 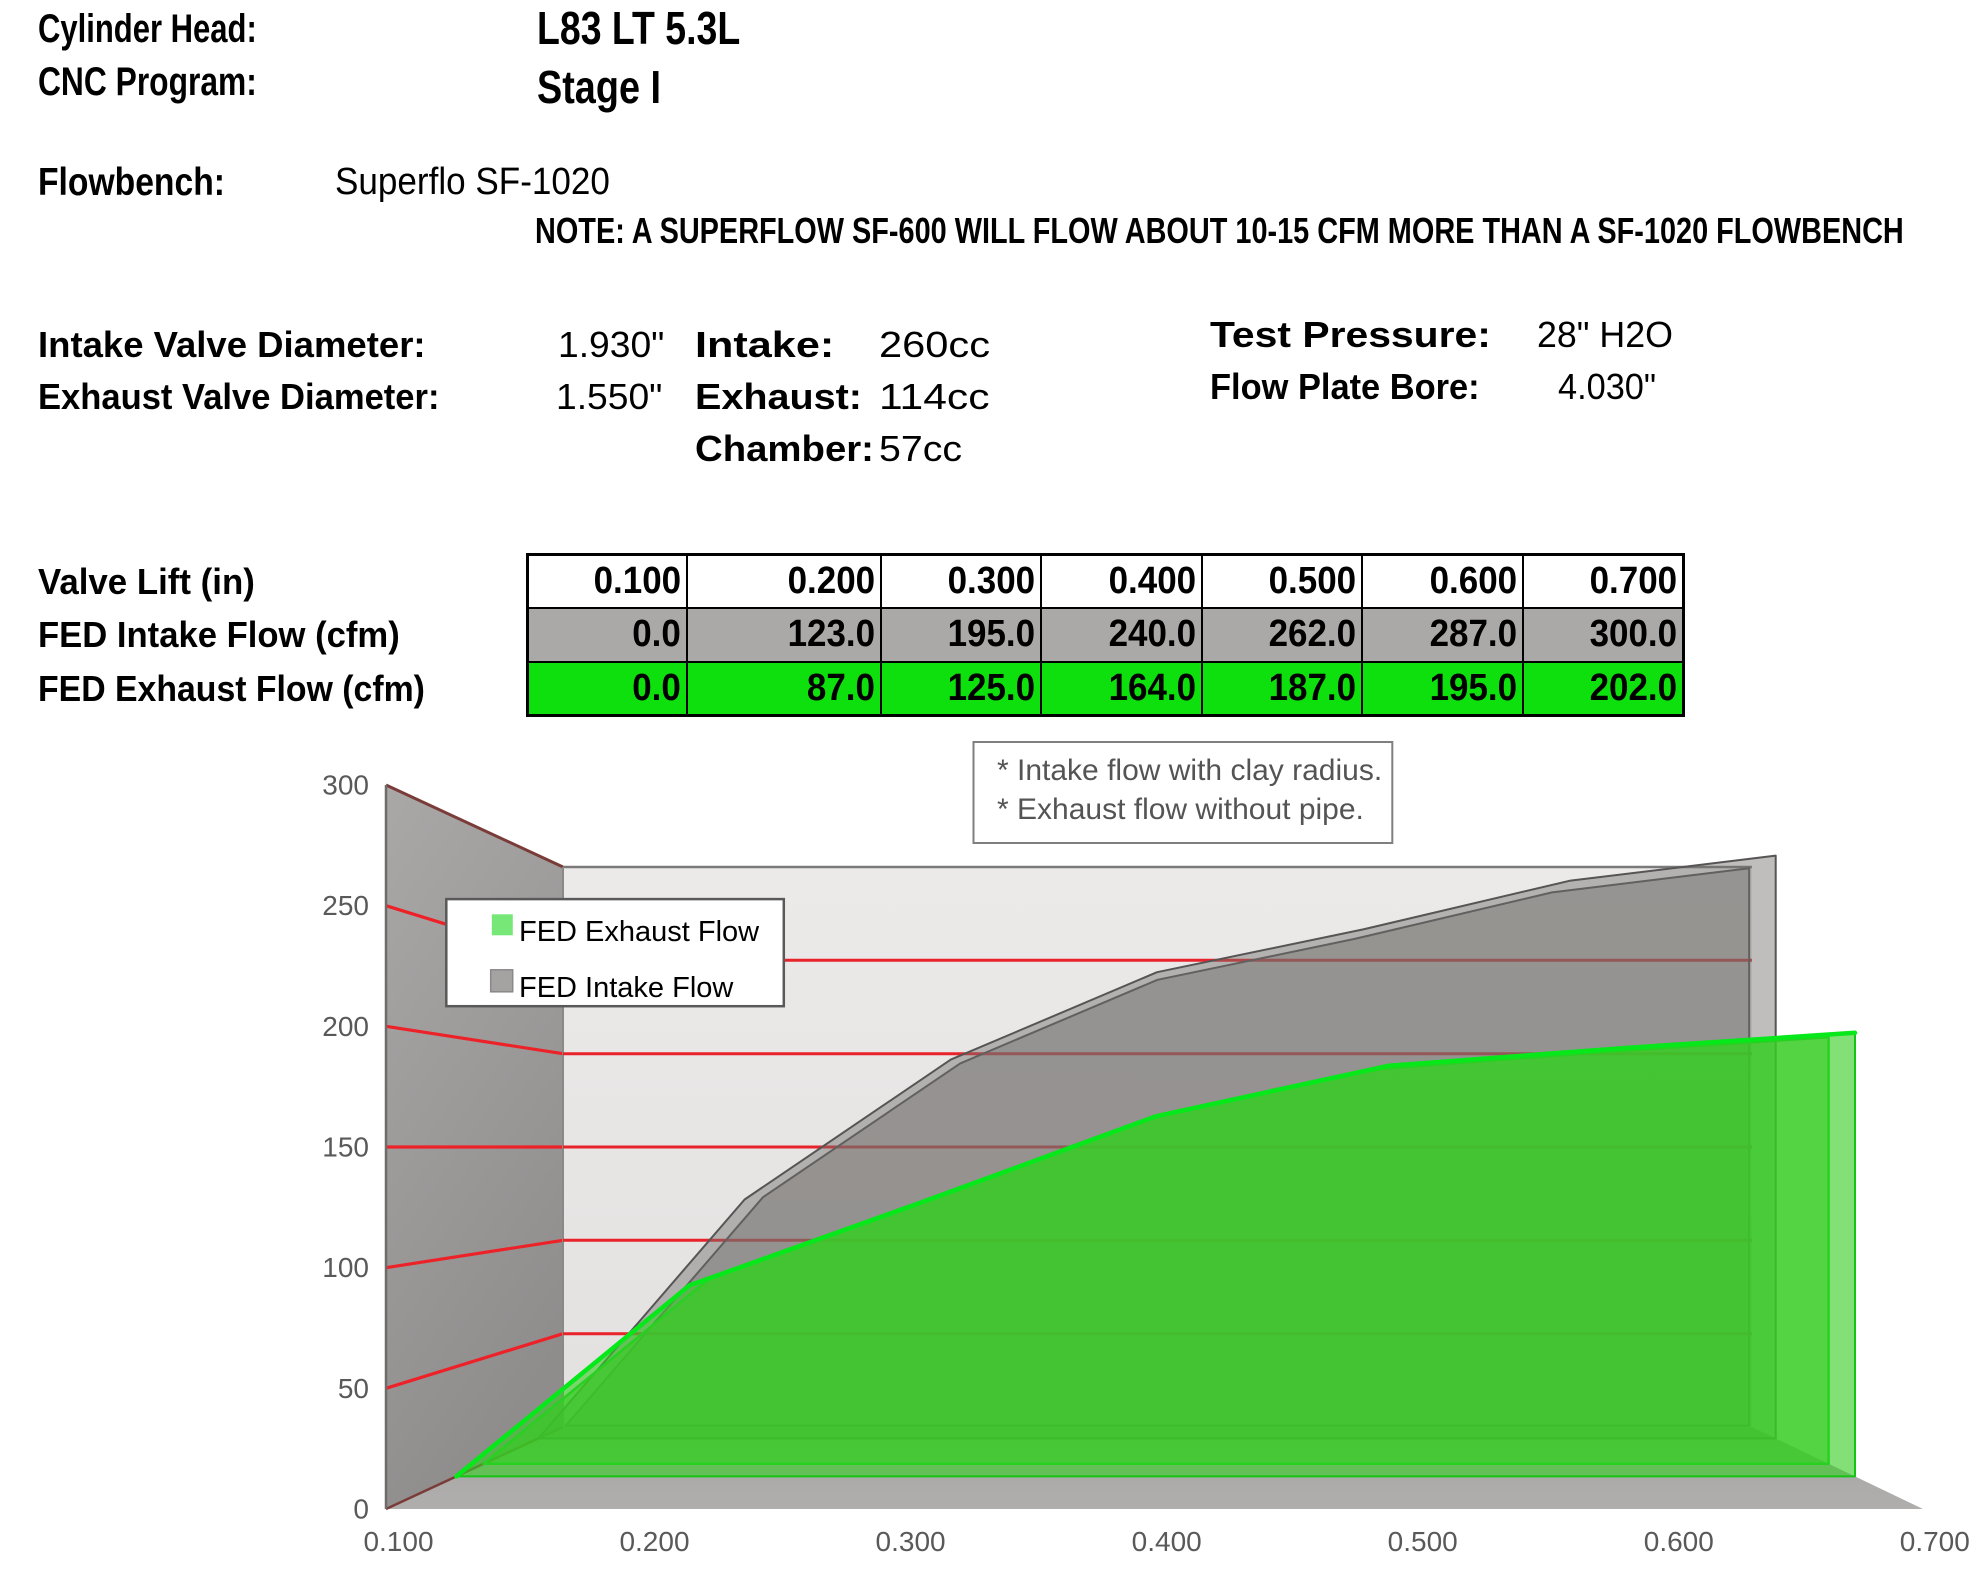 What do you see at coordinates (654, 1541) in the screenshot?
I see `svg-text: 0.200` at bounding box center [654, 1541].